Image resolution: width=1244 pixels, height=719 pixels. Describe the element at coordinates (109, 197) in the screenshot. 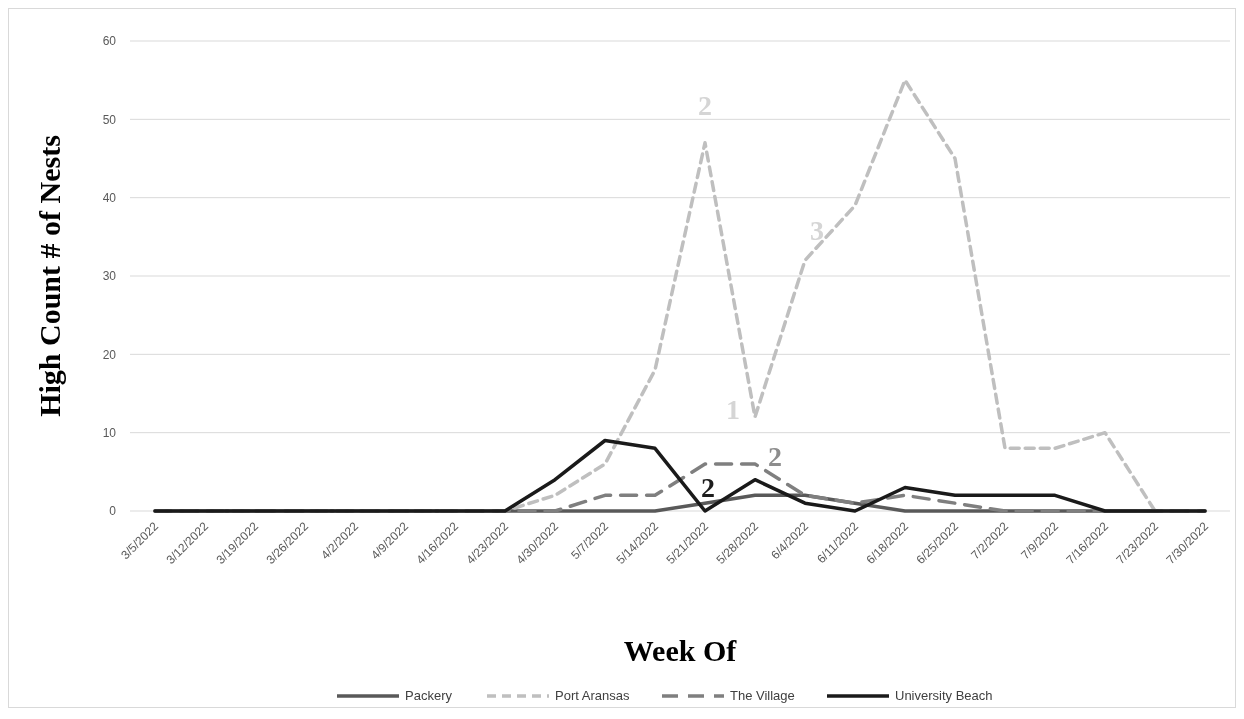

I see `y-tick-label: 40` at that location.